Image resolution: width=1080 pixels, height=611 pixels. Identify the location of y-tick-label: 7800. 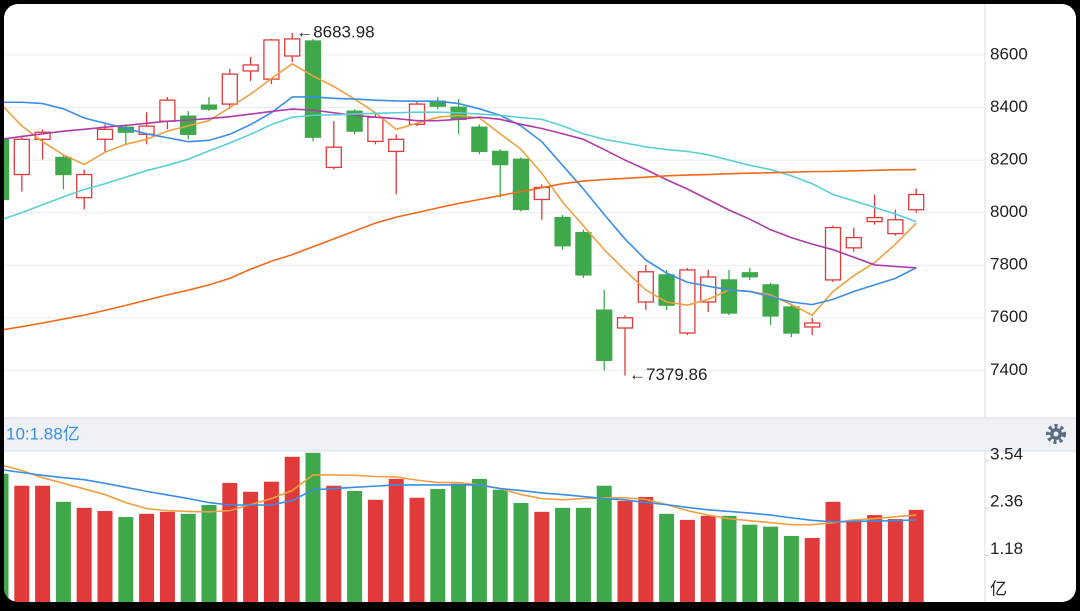
(1009, 264).